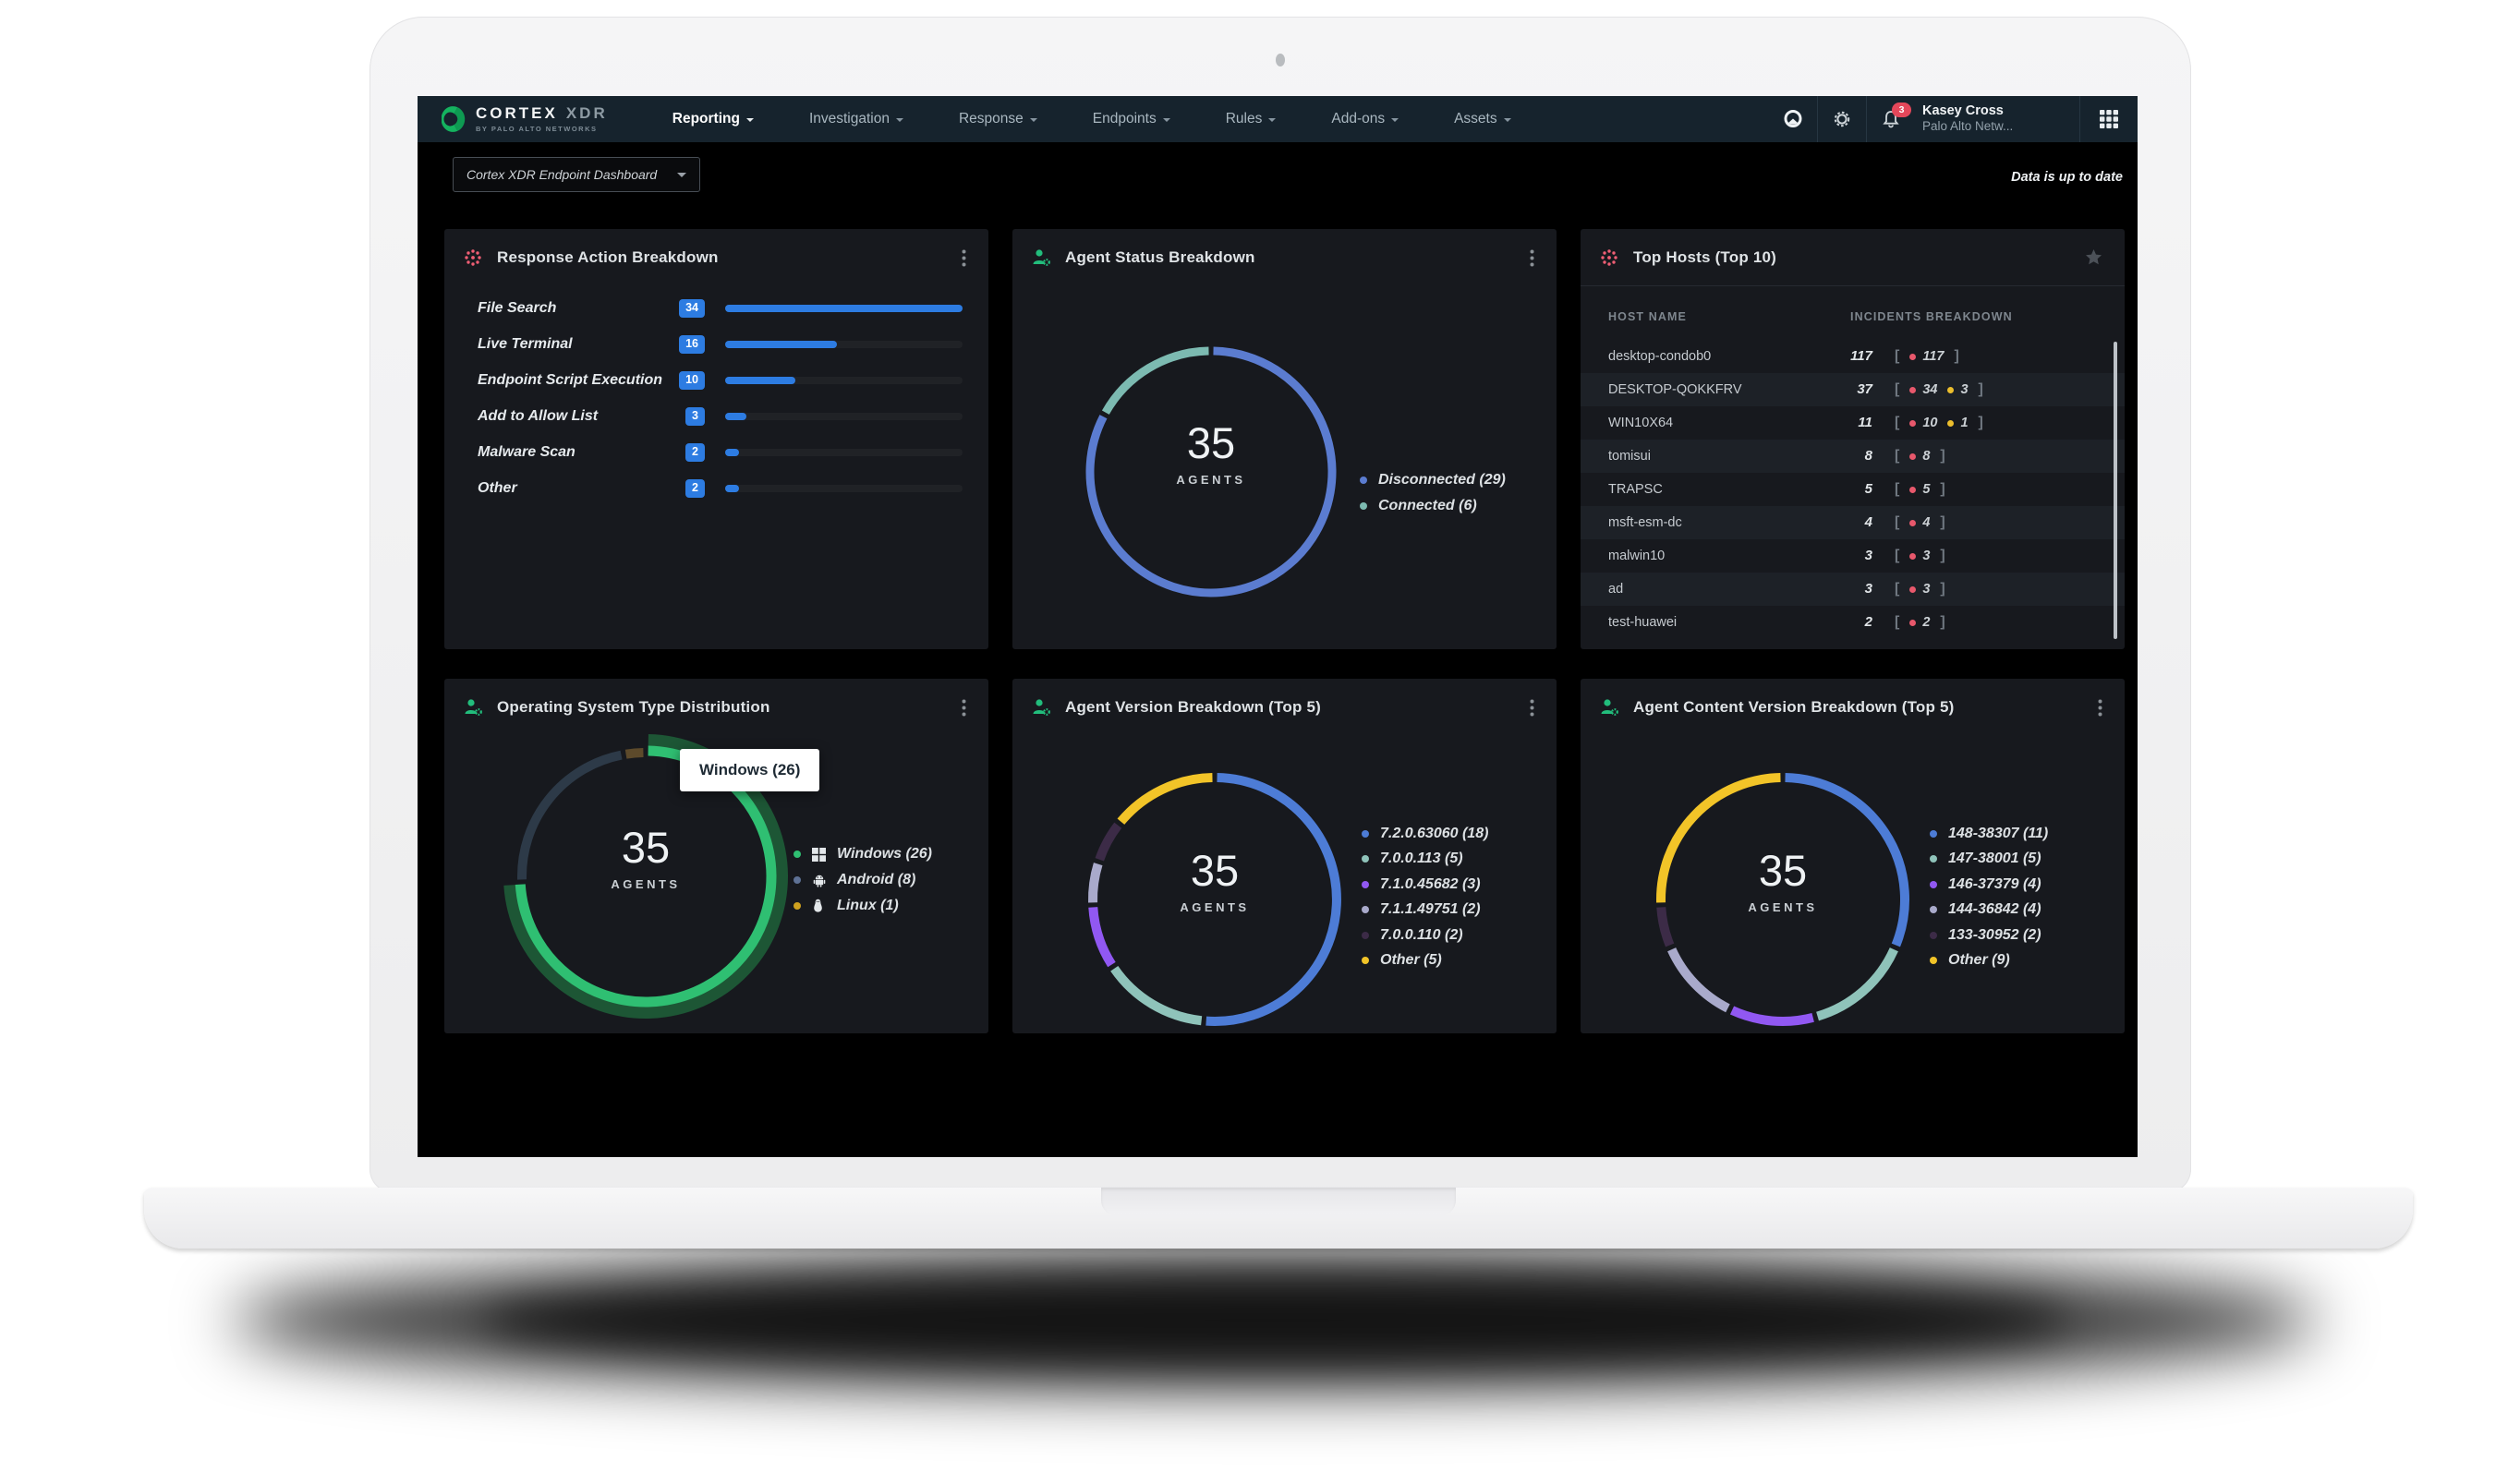  Describe the element at coordinates (1853, 489) in the screenshot. I see `table-row: TRAPSC 5[5]` at that location.